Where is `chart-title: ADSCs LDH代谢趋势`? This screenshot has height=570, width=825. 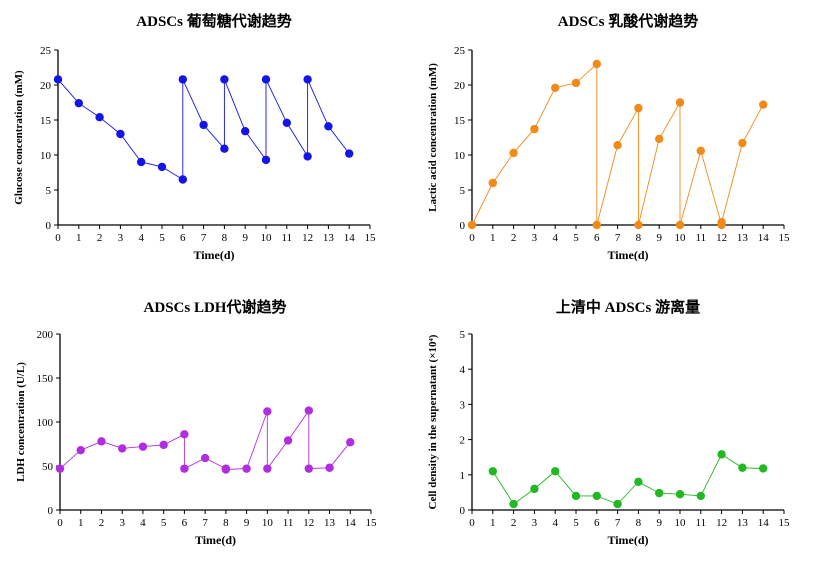 chart-title: ADSCs LDH代谢趋势 is located at coordinates (215, 307).